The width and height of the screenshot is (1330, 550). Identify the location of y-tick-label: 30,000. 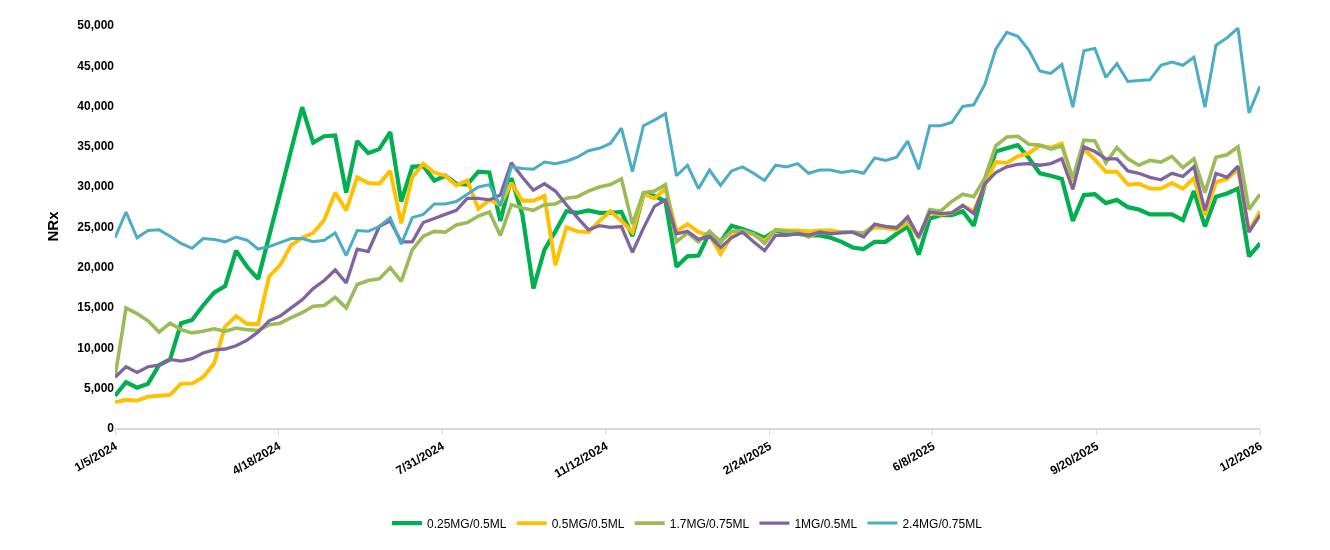
(96, 186).